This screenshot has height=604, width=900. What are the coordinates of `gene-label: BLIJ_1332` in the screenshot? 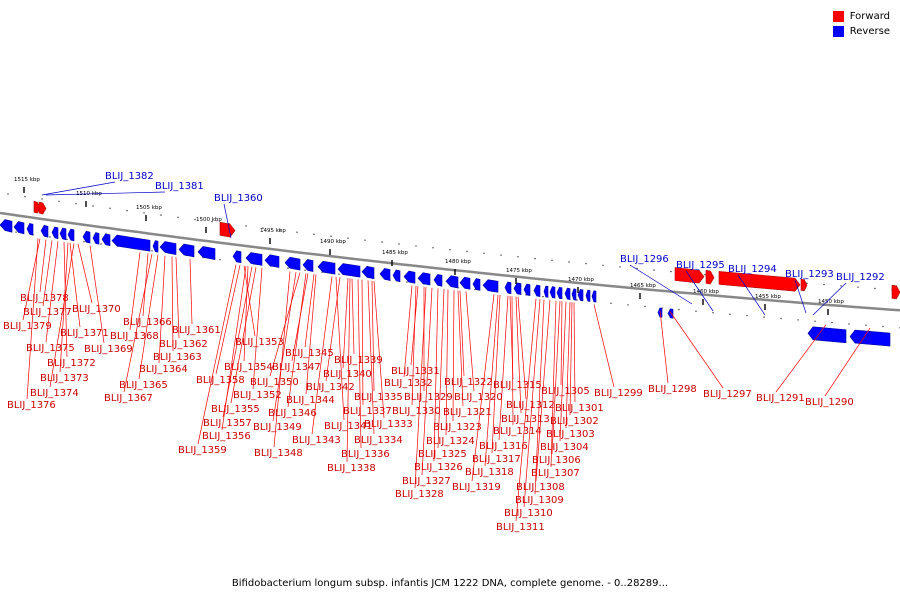 It's located at (408, 383).